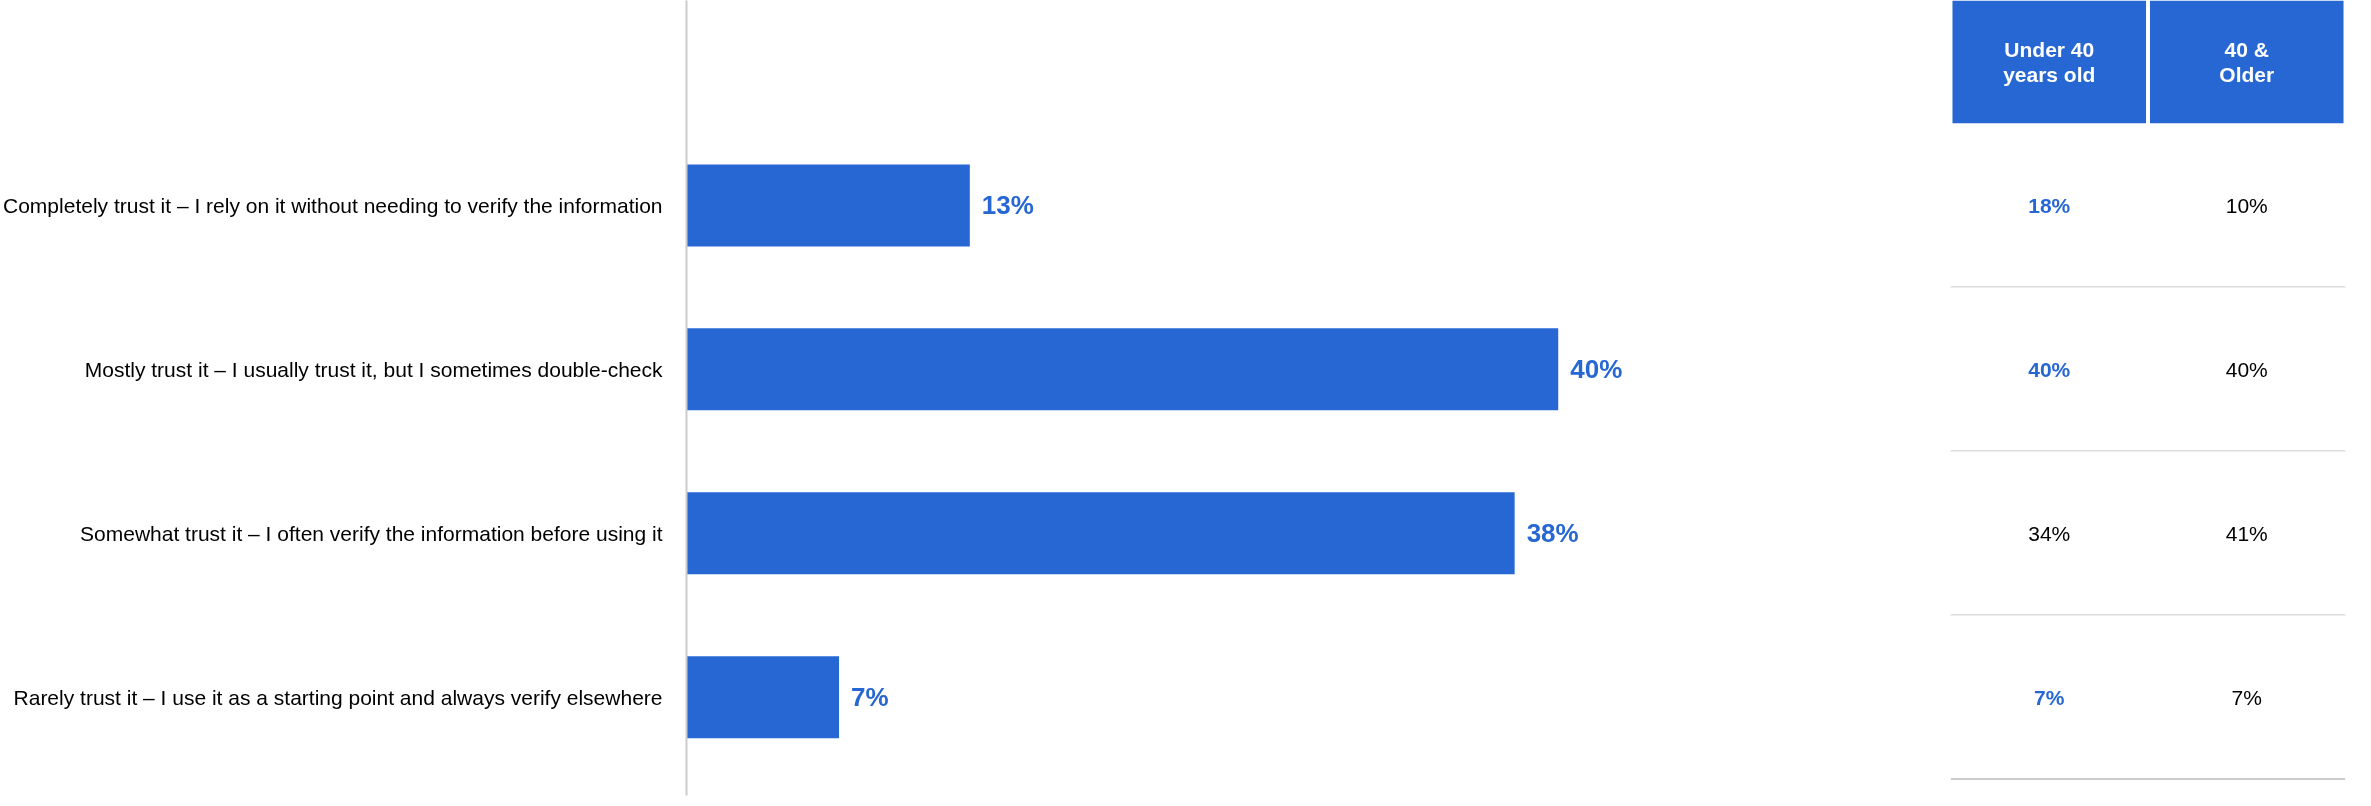 This screenshot has height=806, width=2371. Describe the element at coordinates (2246, 205) in the screenshot. I see `data-label: 10%` at that location.